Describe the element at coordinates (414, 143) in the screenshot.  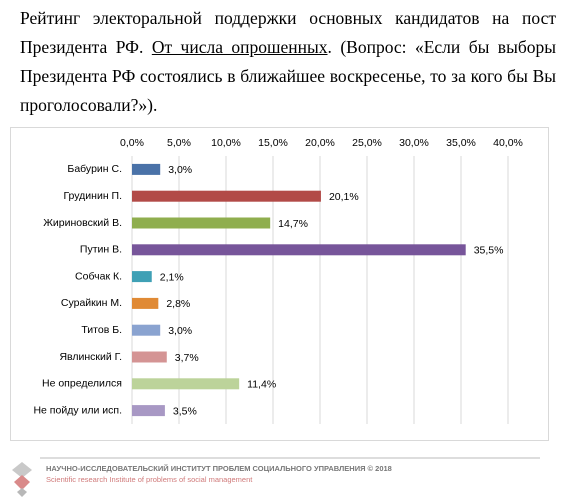
I see `x-tick-label: 30,0%` at that location.